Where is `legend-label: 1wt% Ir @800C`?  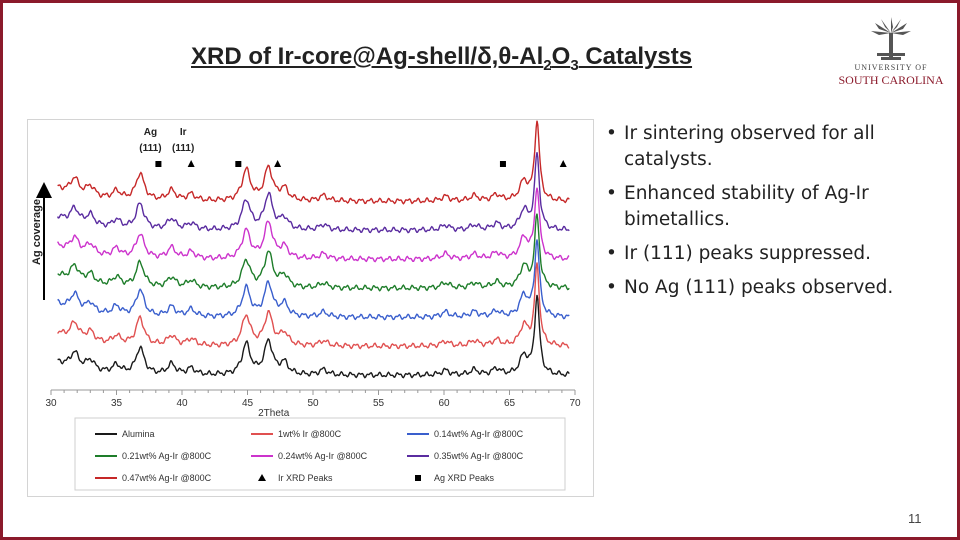
legend-label: 1wt% Ir @800C is located at coordinates (310, 434).